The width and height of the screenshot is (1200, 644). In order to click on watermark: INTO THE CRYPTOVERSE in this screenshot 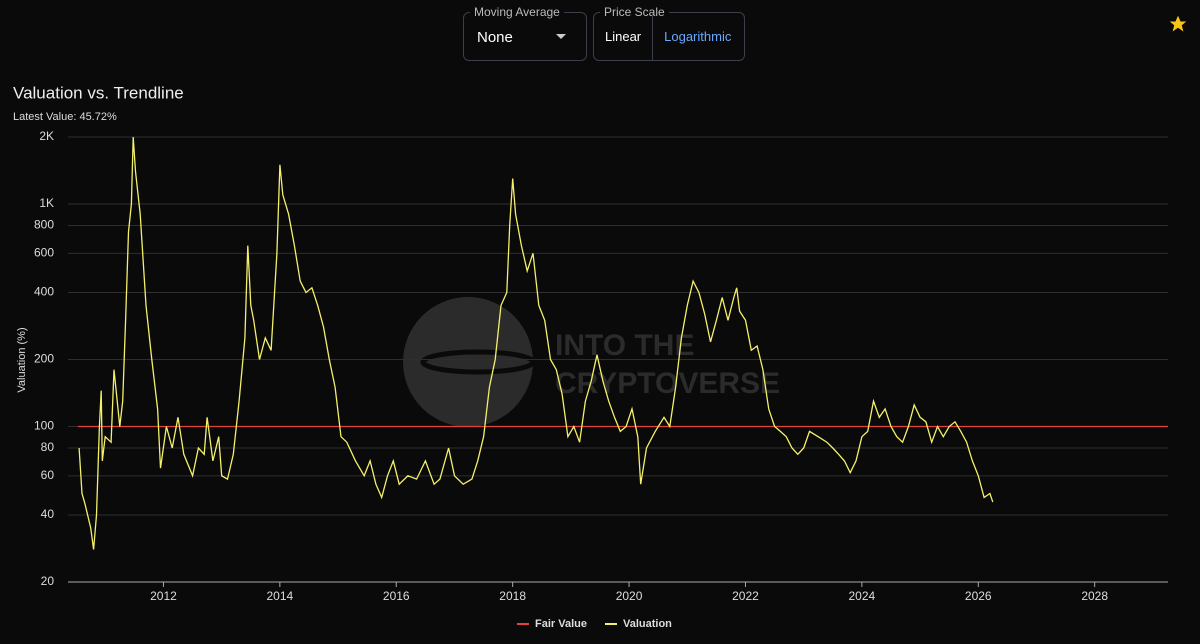, I will do `click(591, 362)`.